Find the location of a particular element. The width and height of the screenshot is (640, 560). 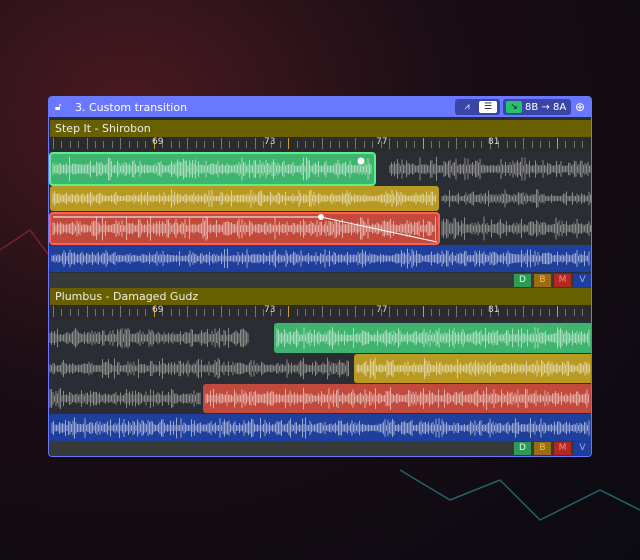

ruler-label: 77 is located at coordinates (382, 310).